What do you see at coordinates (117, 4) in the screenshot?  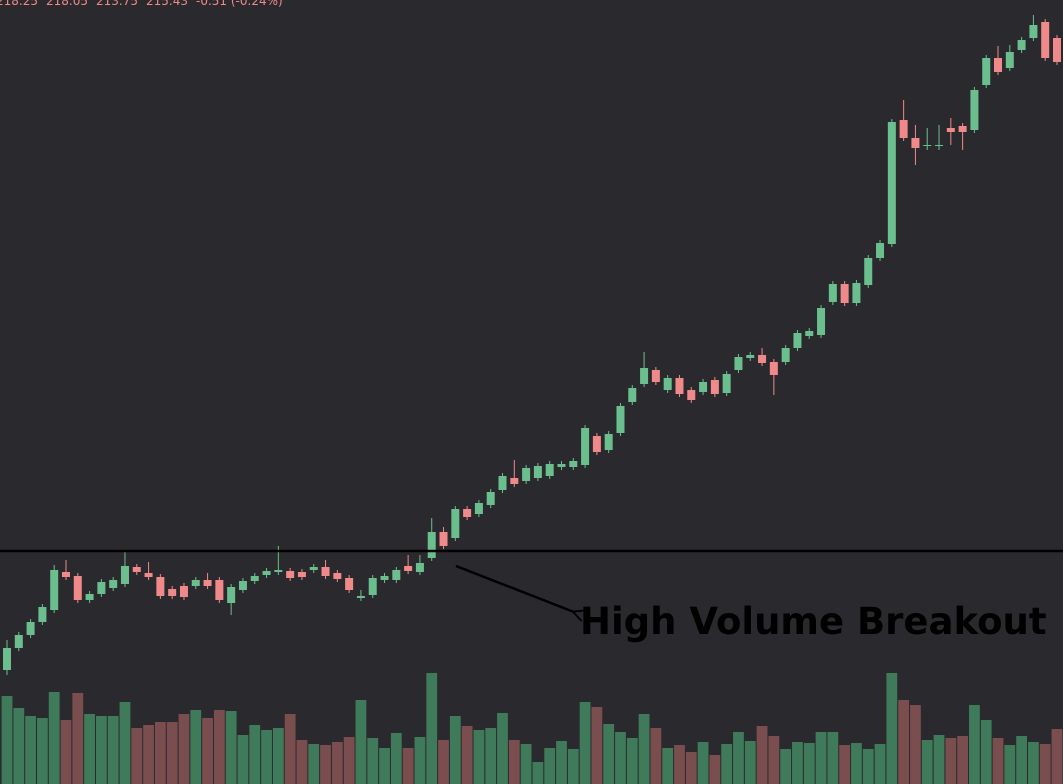 I see `ohlc-value: 213.75` at bounding box center [117, 4].